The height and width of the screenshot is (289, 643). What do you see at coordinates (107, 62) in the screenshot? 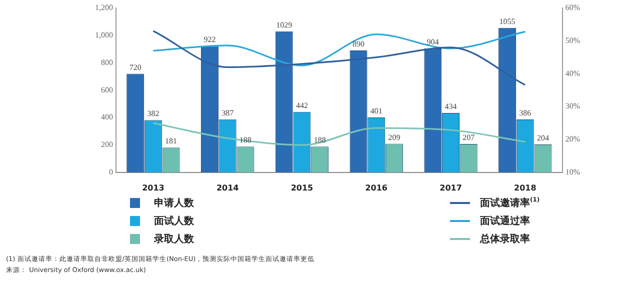
I see `y-tick-label: 800` at bounding box center [107, 62].